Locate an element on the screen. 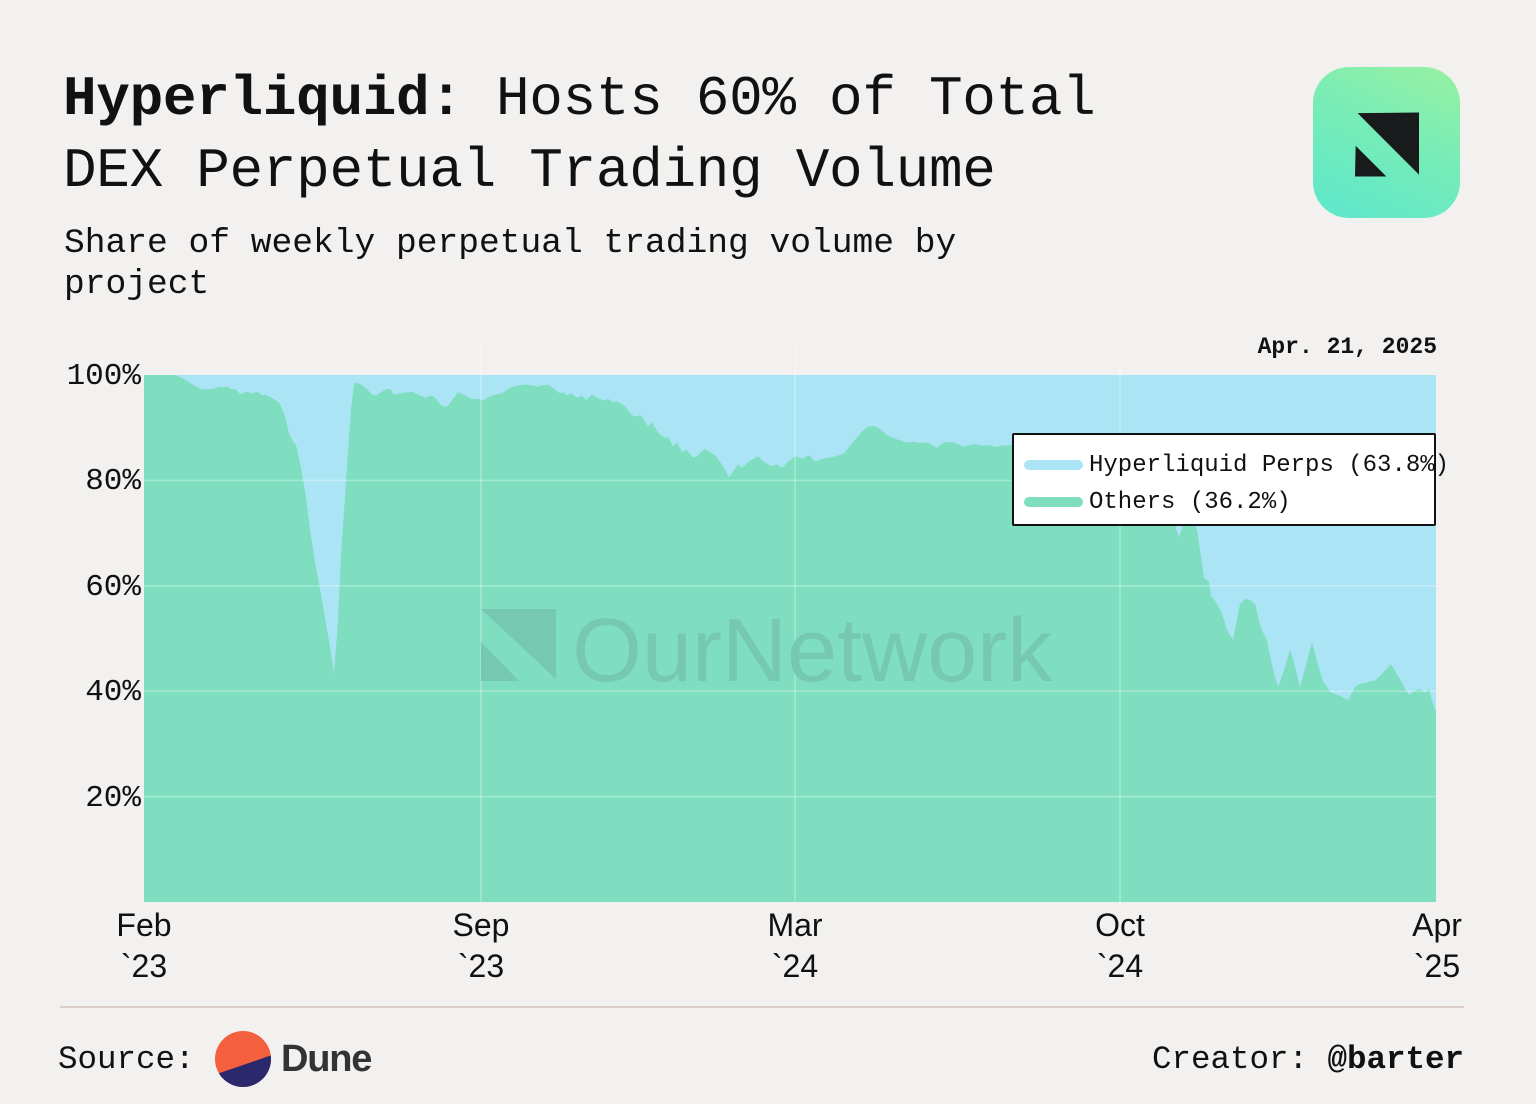  svg-text: OurNetwork is located at coordinates (812, 651).